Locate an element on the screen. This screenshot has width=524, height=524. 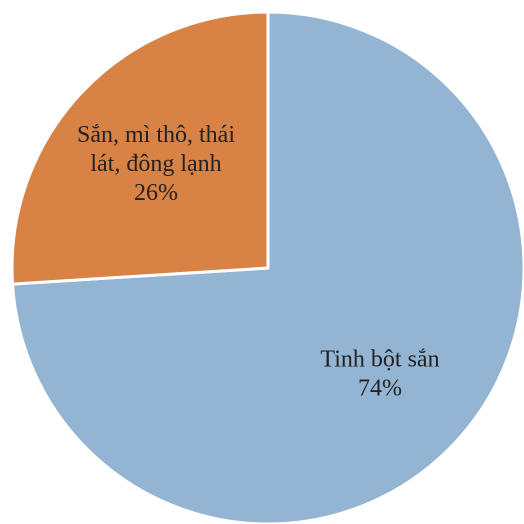
slice-value-label-0: 74% is located at coordinates (380, 389).